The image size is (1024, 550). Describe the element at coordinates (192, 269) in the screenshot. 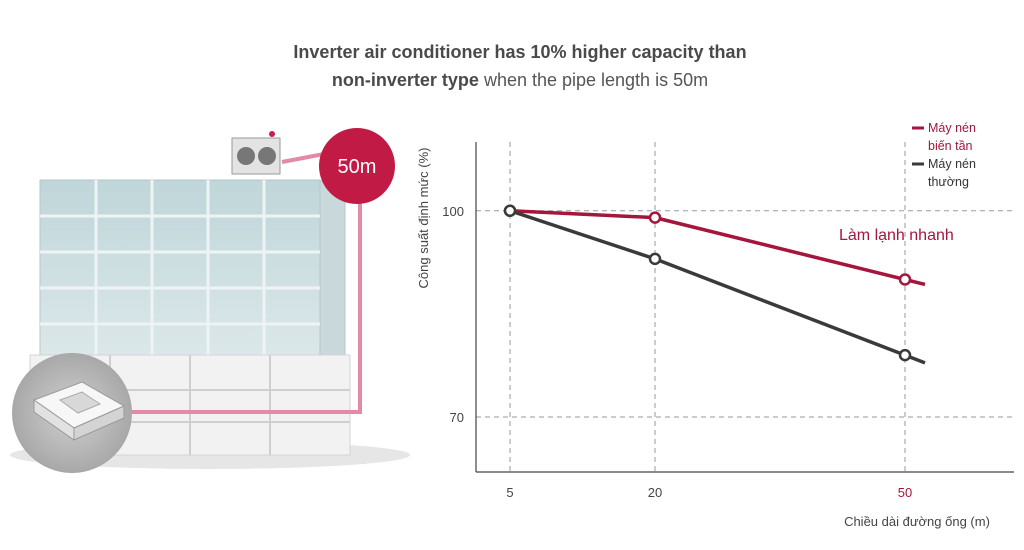

I see `glass-tower` at that location.